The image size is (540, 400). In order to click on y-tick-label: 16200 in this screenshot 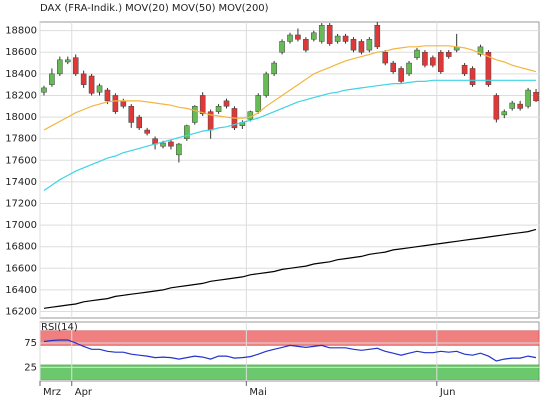, I will do `click(21, 312)`.